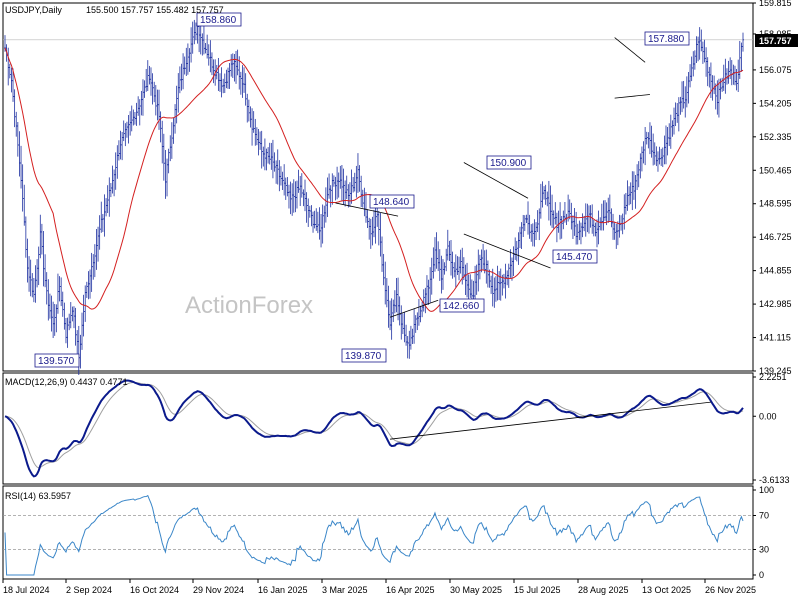  I want to click on current-price-label: 157.757, so click(775, 41).